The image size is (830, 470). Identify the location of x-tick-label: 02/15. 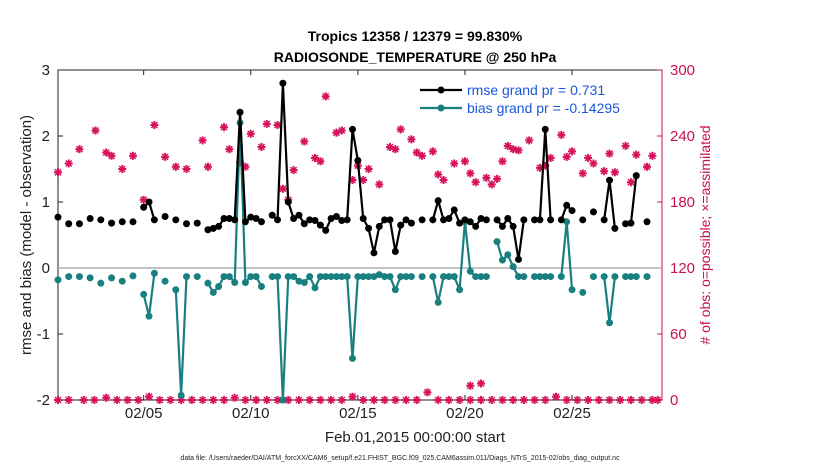
(358, 413).